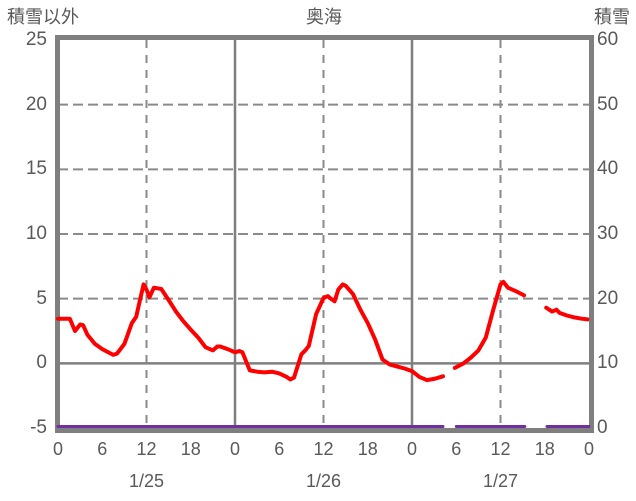  Describe the element at coordinates (36, 39) in the screenshot. I see `left-axis-tick: 25` at that location.